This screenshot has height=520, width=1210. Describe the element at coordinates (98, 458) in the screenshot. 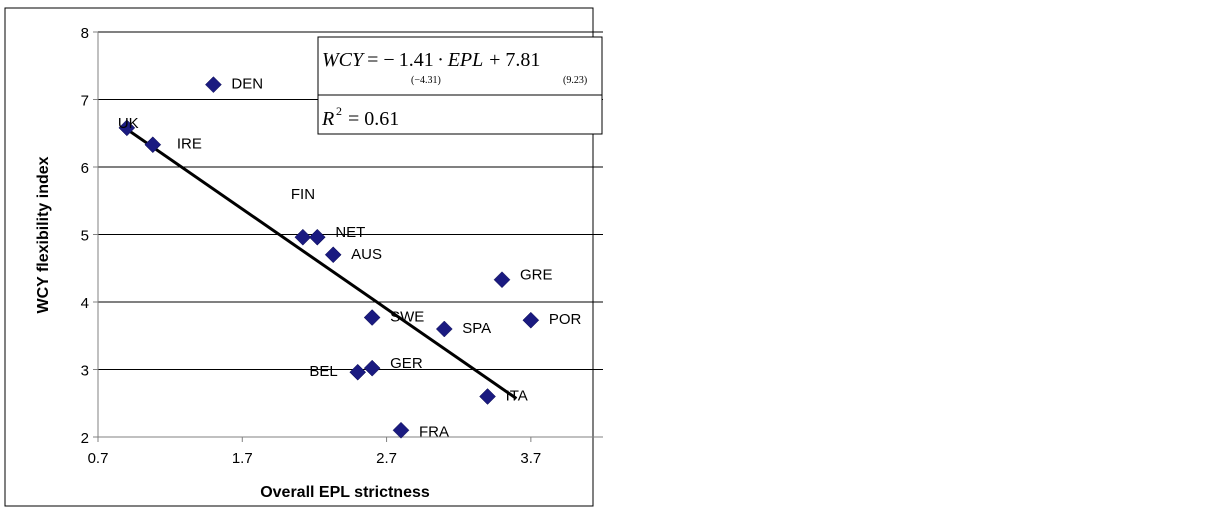

I see `x-tick-label: 0.7` at that location.